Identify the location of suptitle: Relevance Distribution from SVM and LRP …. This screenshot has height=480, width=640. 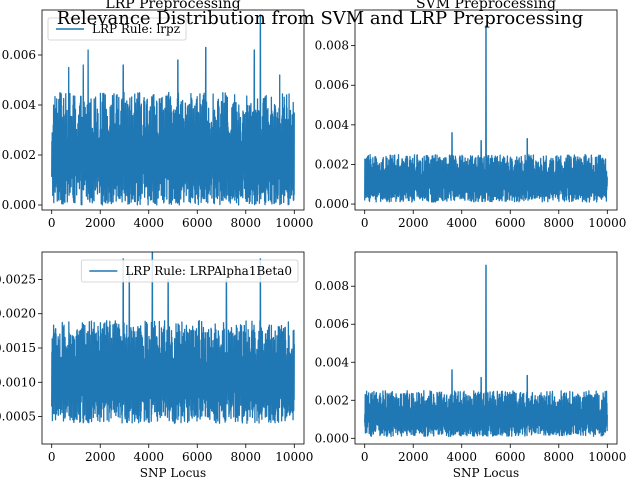
(320, 18).